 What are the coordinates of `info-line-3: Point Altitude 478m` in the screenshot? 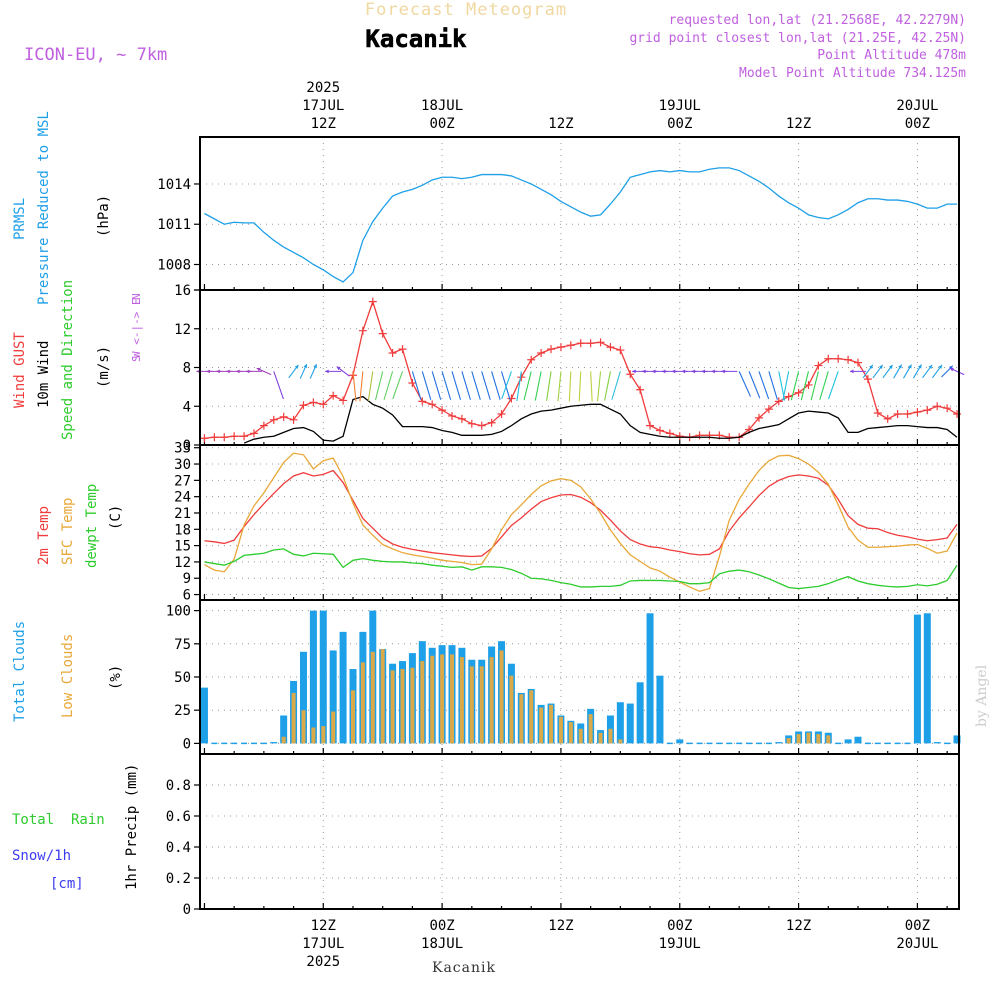 It's located at (891, 55).